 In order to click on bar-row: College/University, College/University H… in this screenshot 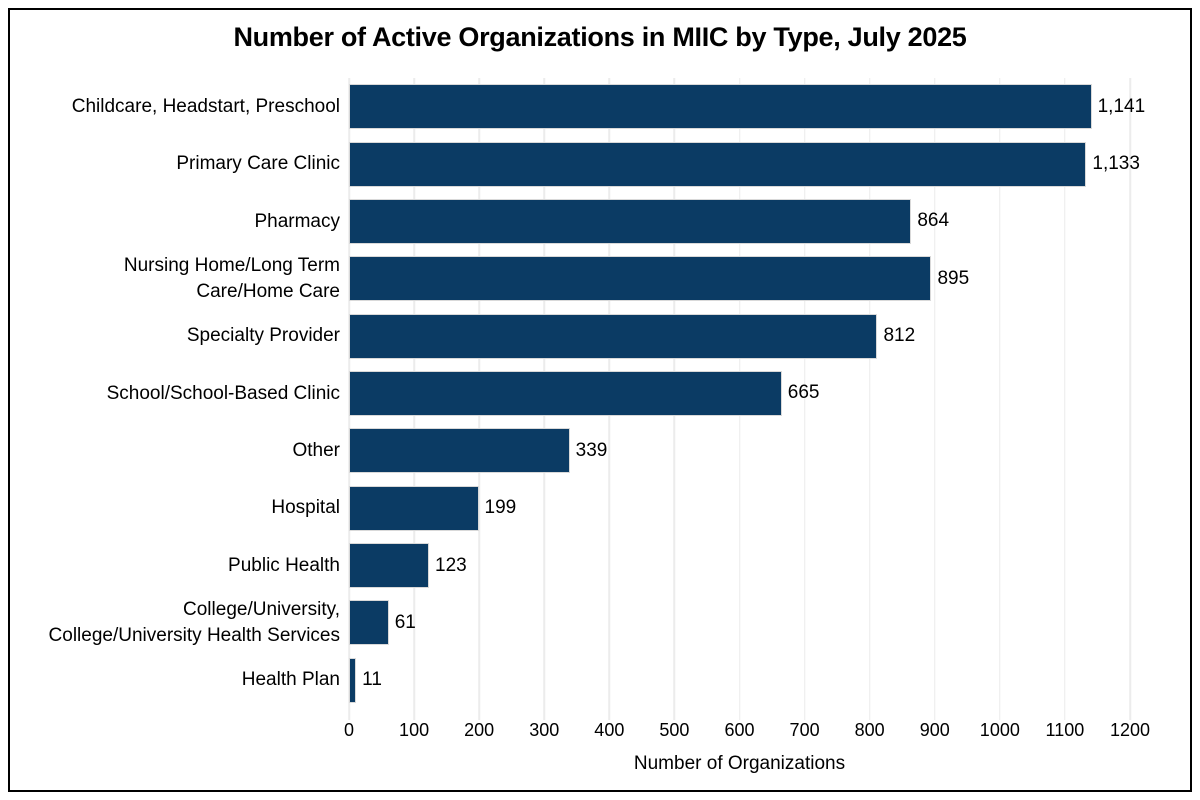, I will do `click(589, 622)`.